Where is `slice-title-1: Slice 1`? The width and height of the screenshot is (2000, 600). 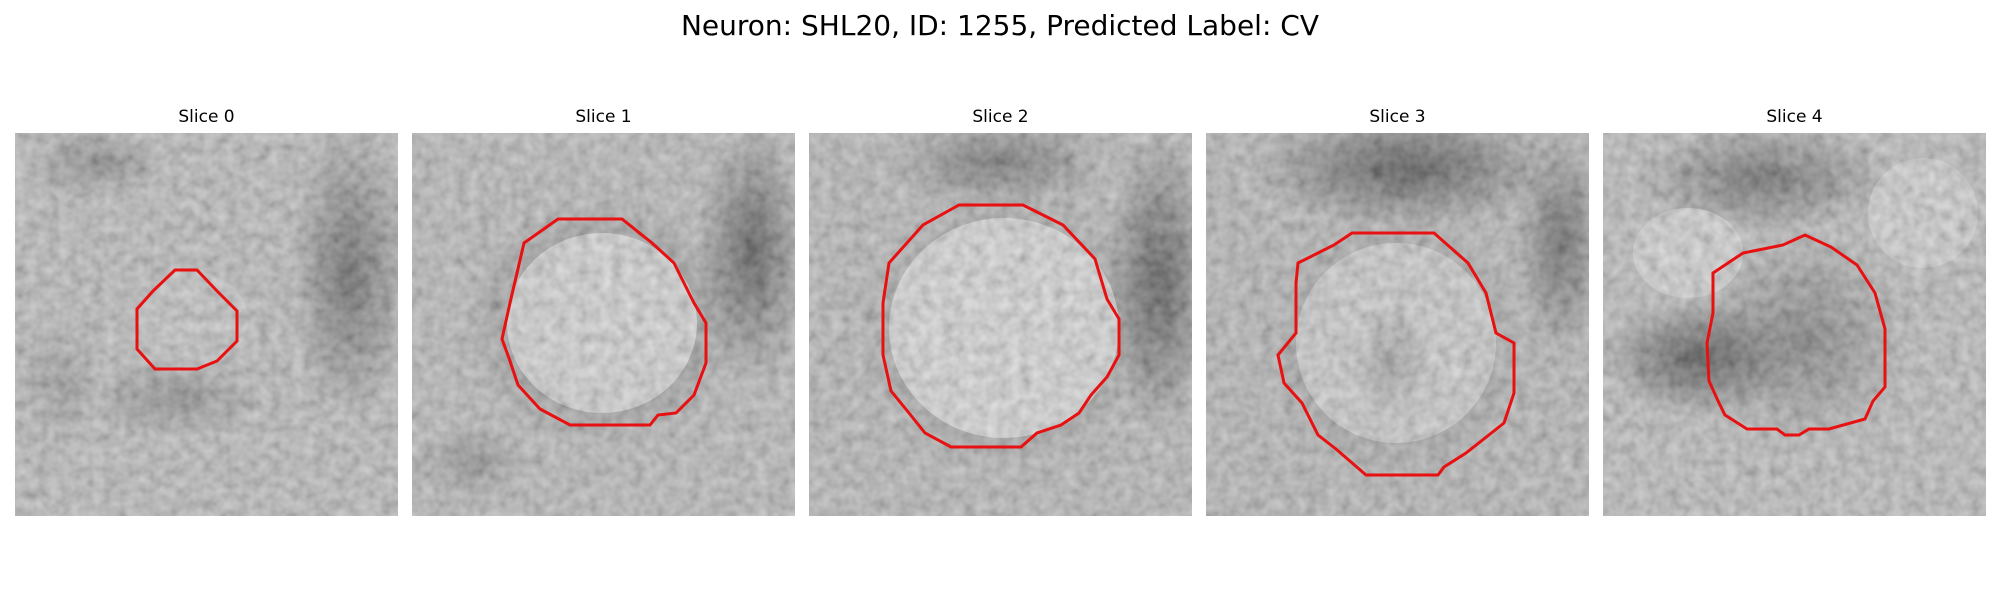
slice-title-1: Slice 1 is located at coordinates (603, 117).